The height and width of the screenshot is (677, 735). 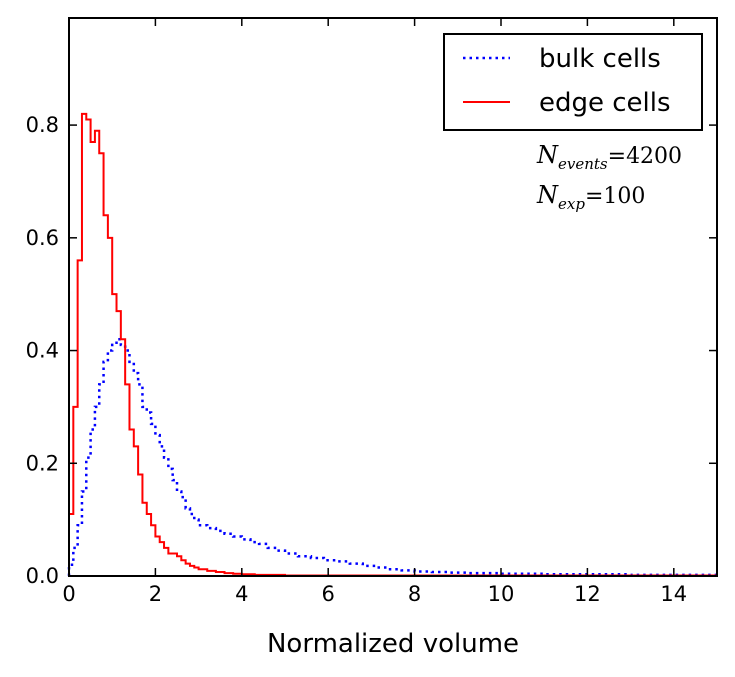 What do you see at coordinates (583, 164) in the screenshot?
I see `annotation-n-events-subscript: events` at bounding box center [583, 164].